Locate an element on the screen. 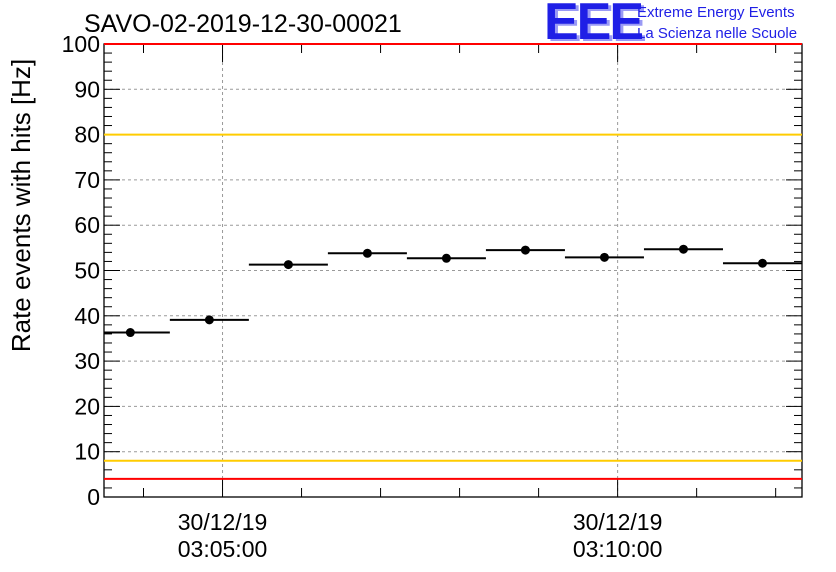 The height and width of the screenshot is (572, 836). y-tick-label: 50 is located at coordinates (87, 271).